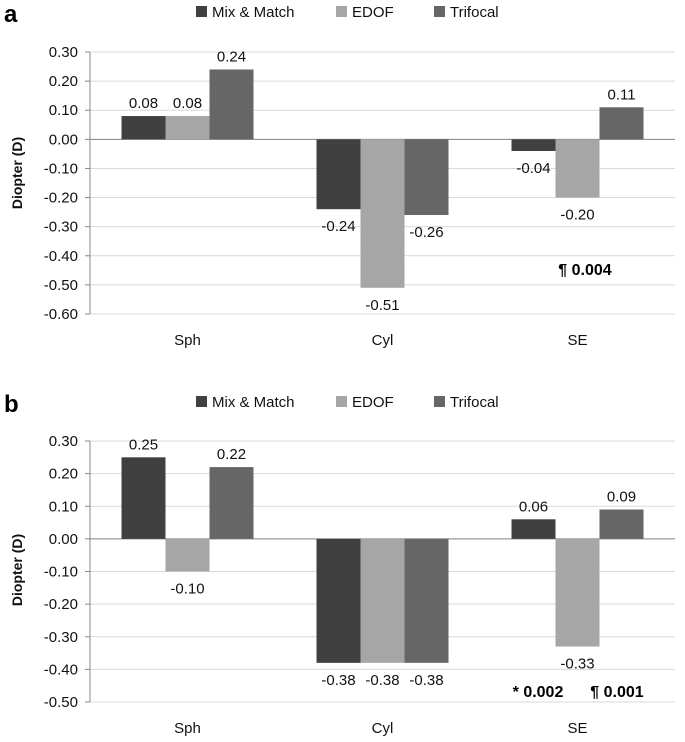  Describe the element at coordinates (621, 123) in the screenshot. I see `panel-a-bar-se-trifocal` at that location.